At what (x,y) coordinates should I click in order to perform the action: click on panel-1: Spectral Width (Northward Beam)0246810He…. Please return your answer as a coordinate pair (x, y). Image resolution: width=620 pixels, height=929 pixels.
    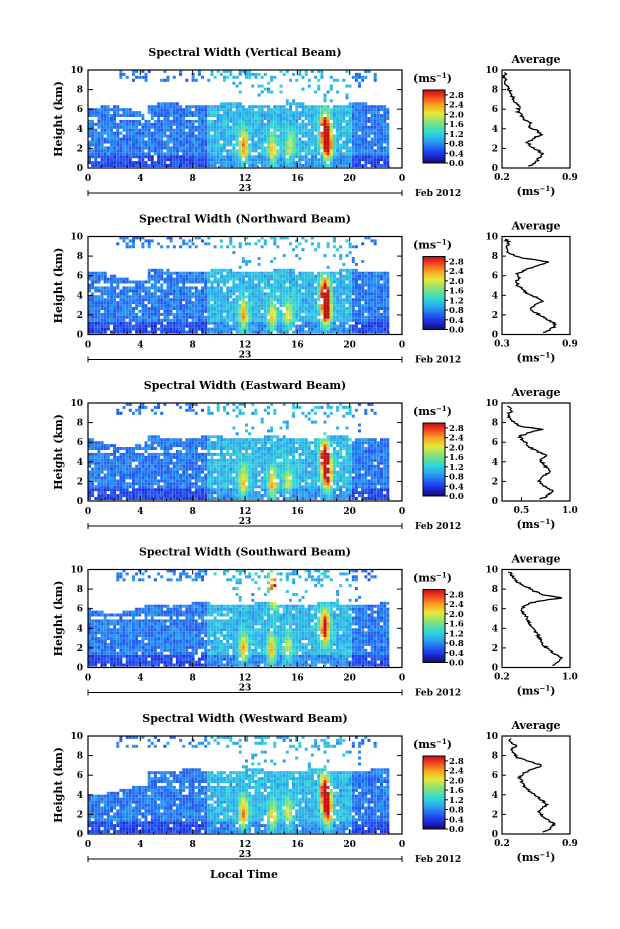
    Looking at the image, I should click on (315, 289).